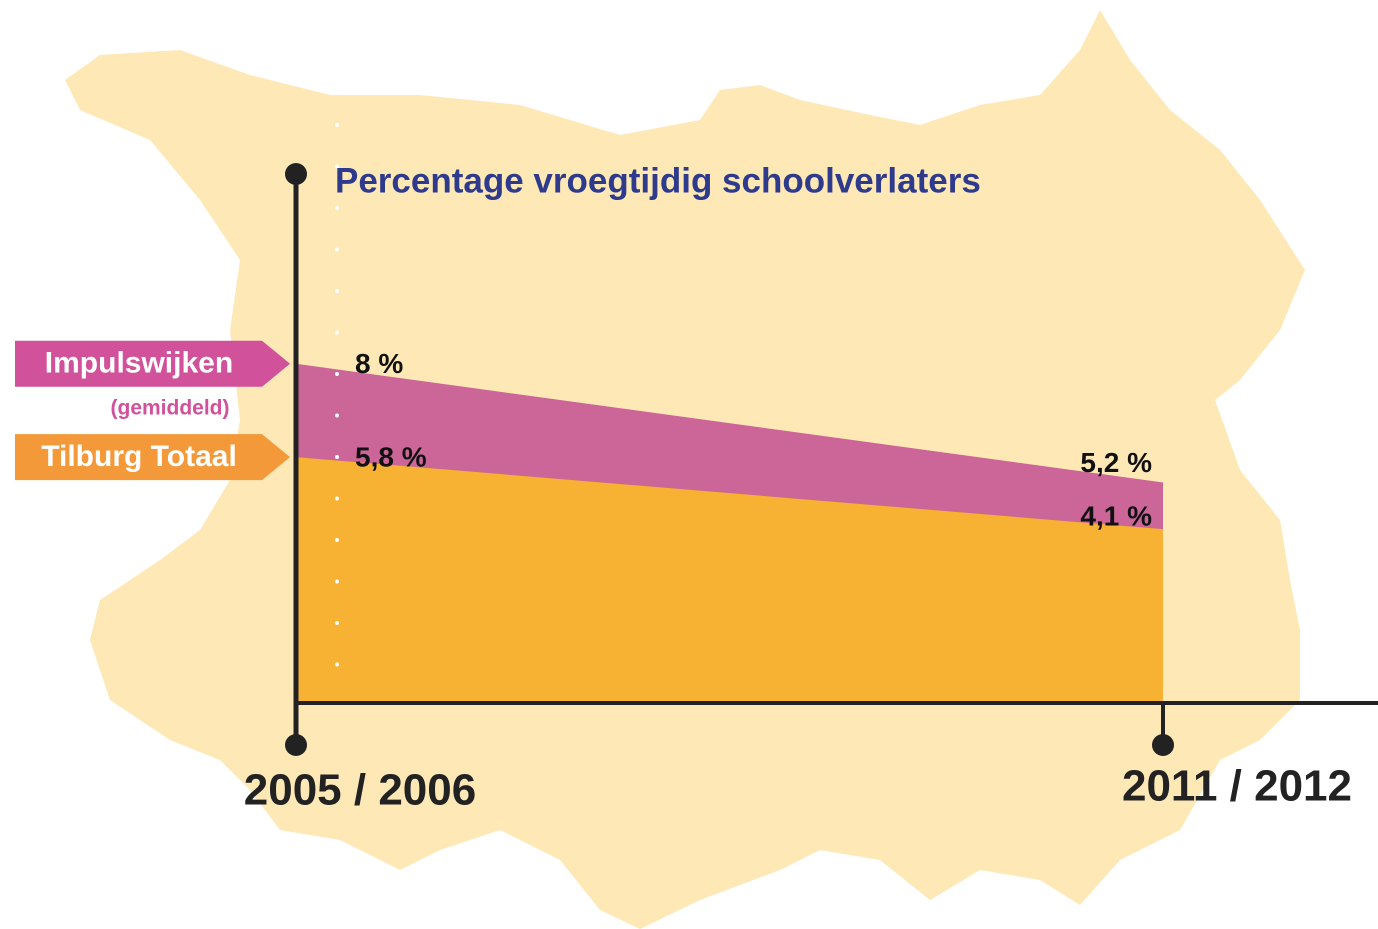 This screenshot has height=929, width=1378. I want to click on chart-title: Percentage vroegtijdig schoolverlaters, so click(658, 180).